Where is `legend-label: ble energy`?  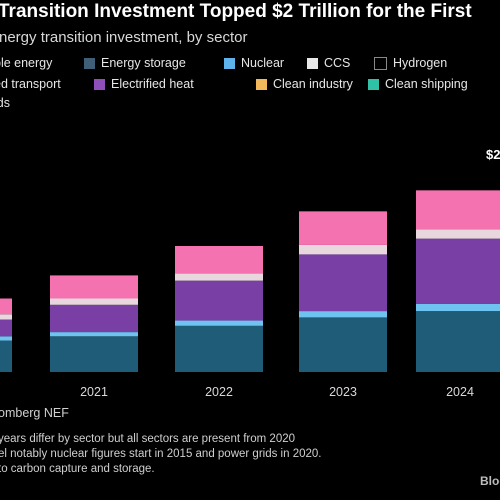
legend-label: ble energy is located at coordinates (26, 63).